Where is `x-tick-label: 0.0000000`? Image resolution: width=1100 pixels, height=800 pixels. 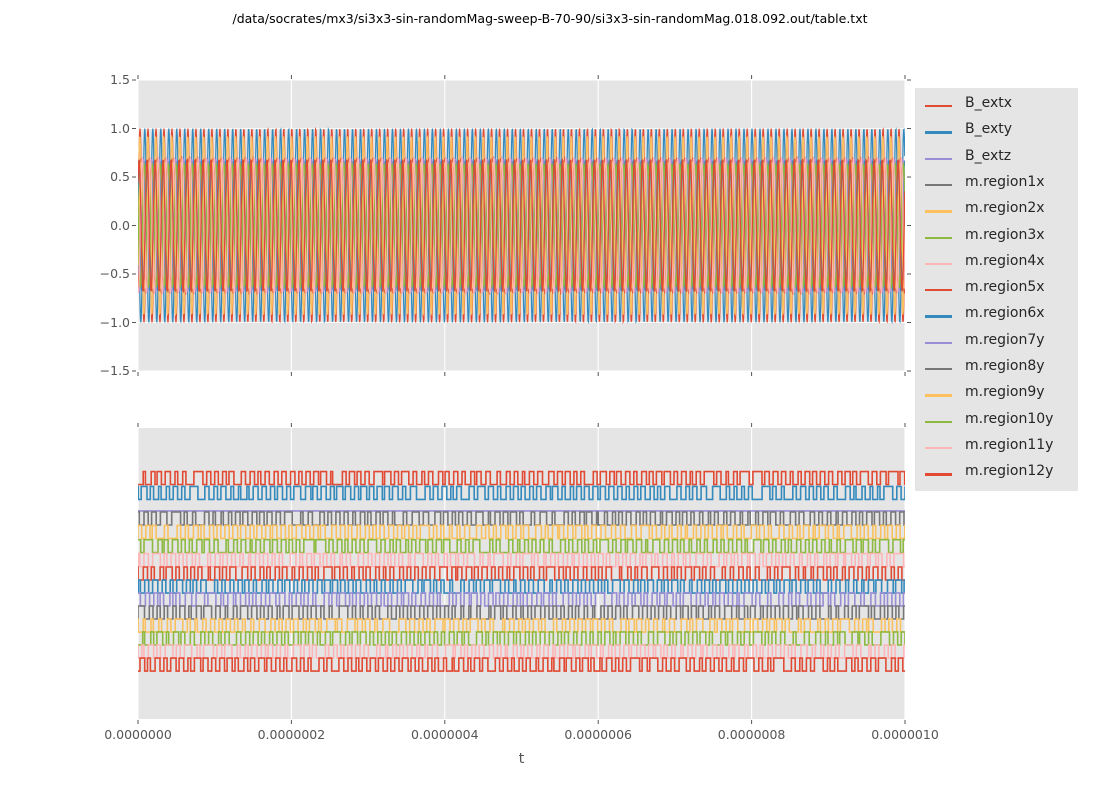 x-tick-label: 0.0000000 is located at coordinates (138, 734).